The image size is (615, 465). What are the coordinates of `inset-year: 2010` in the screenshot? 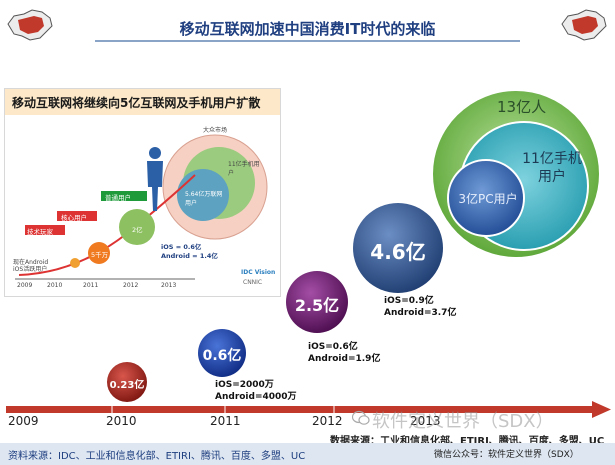 It's located at (55, 285).